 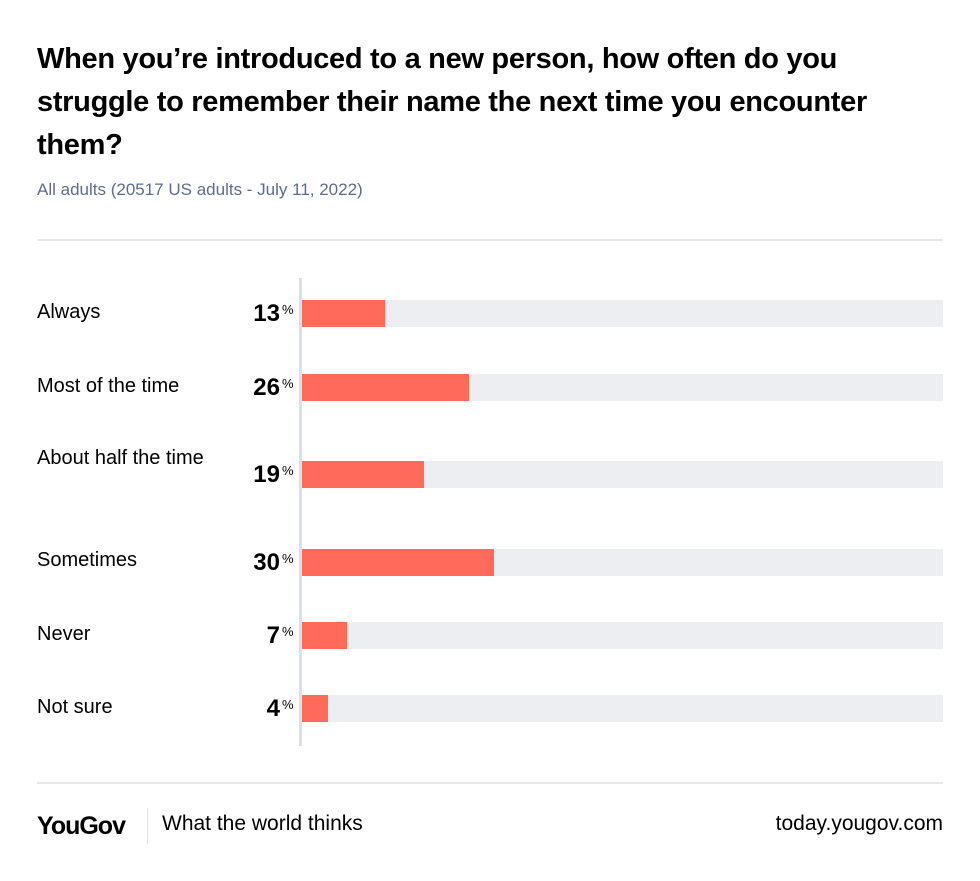 I want to click on axis-line, so click(x=300, y=512).